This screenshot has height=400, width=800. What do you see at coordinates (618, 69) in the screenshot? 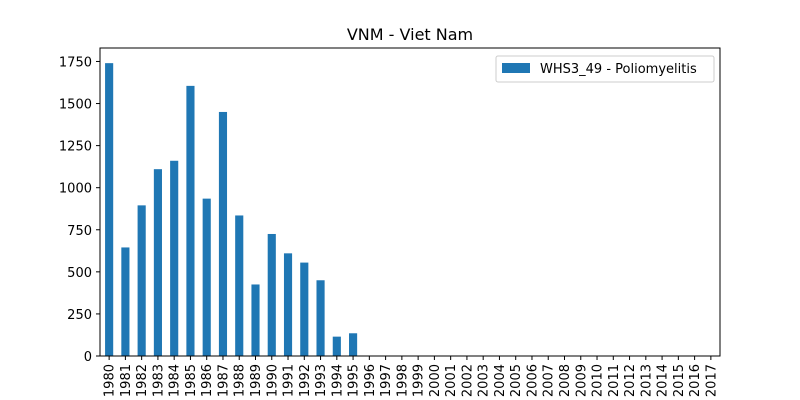
I see `legend-label: WHS3_49 - Poliomyelitis` at bounding box center [618, 69].